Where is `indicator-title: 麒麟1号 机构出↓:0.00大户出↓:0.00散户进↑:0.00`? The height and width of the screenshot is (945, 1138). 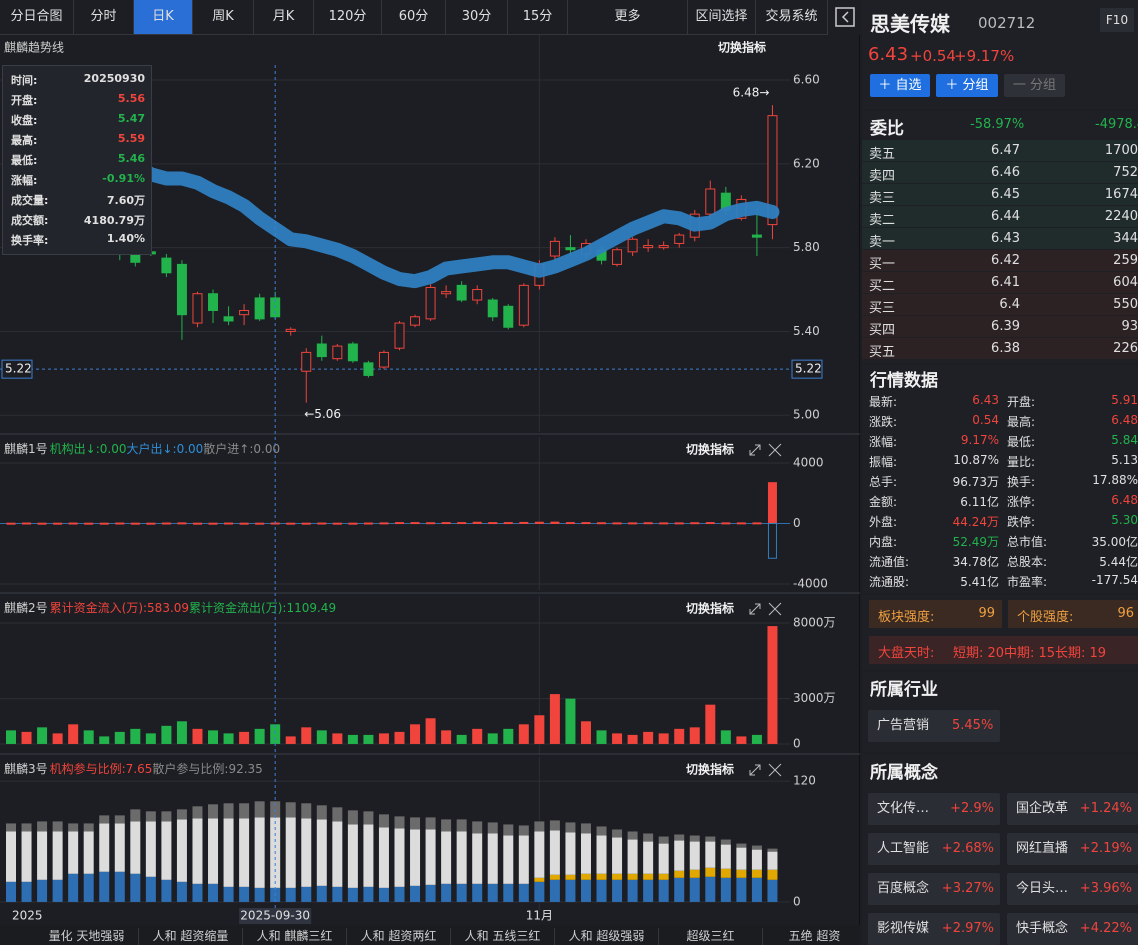
indicator-title: 麒麟1号 机构出↓:0.00大户出↓:0.00散户进↑:0.00 is located at coordinates (142, 448).